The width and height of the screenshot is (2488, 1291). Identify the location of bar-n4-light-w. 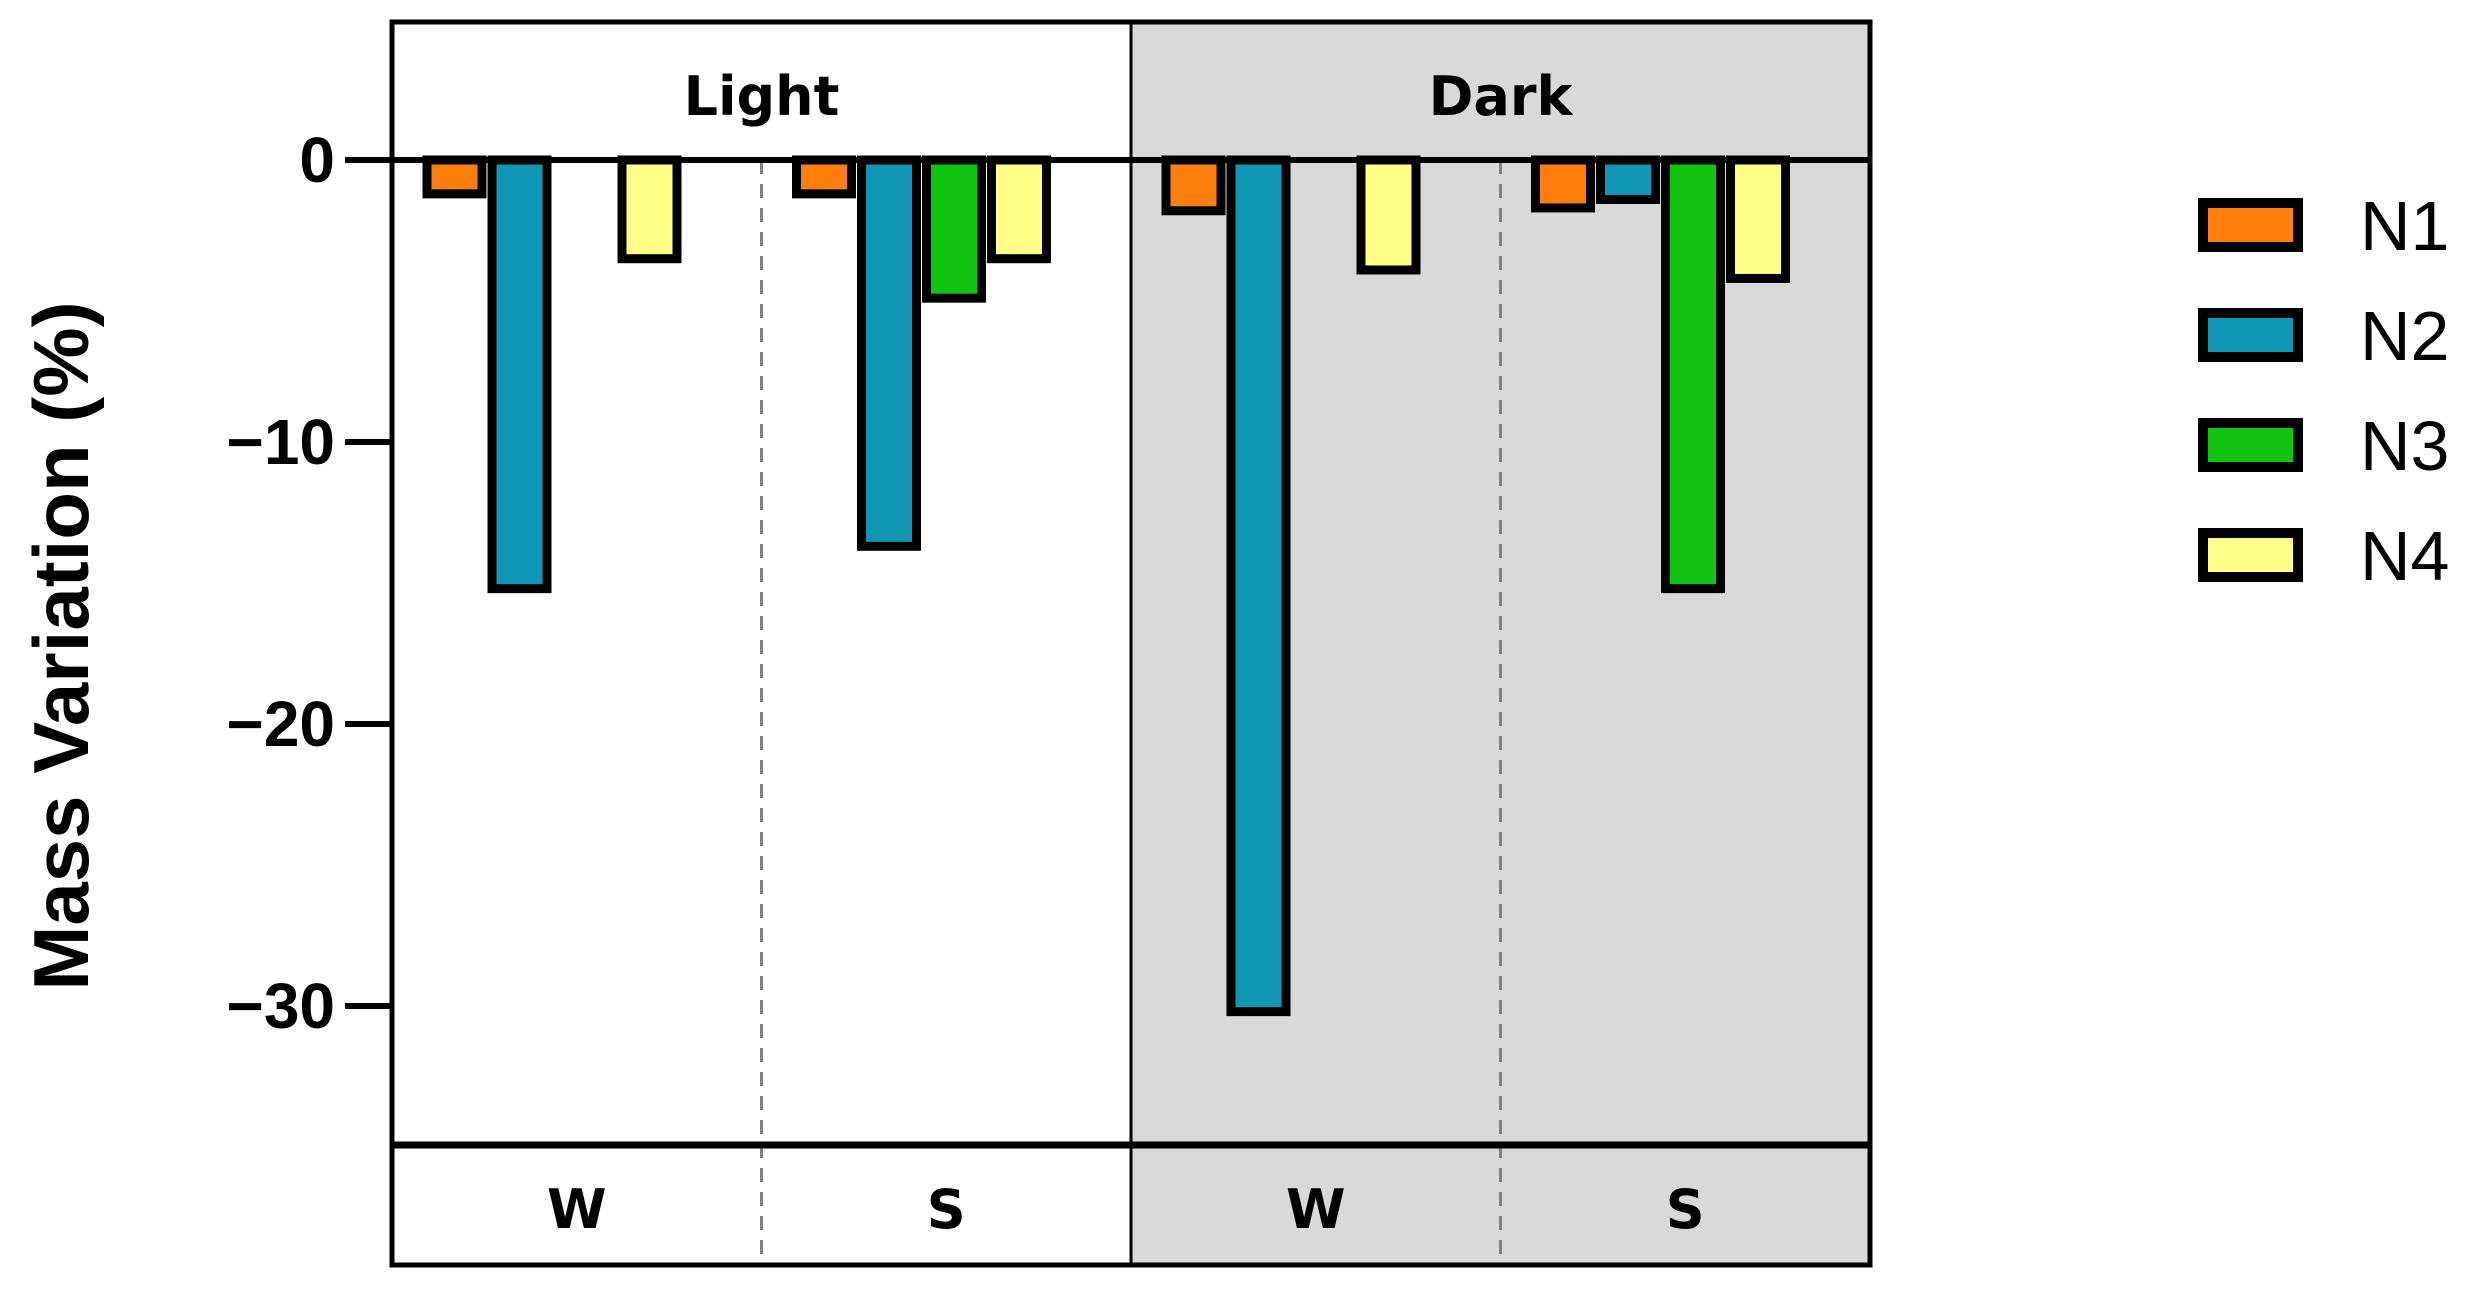
(649, 209).